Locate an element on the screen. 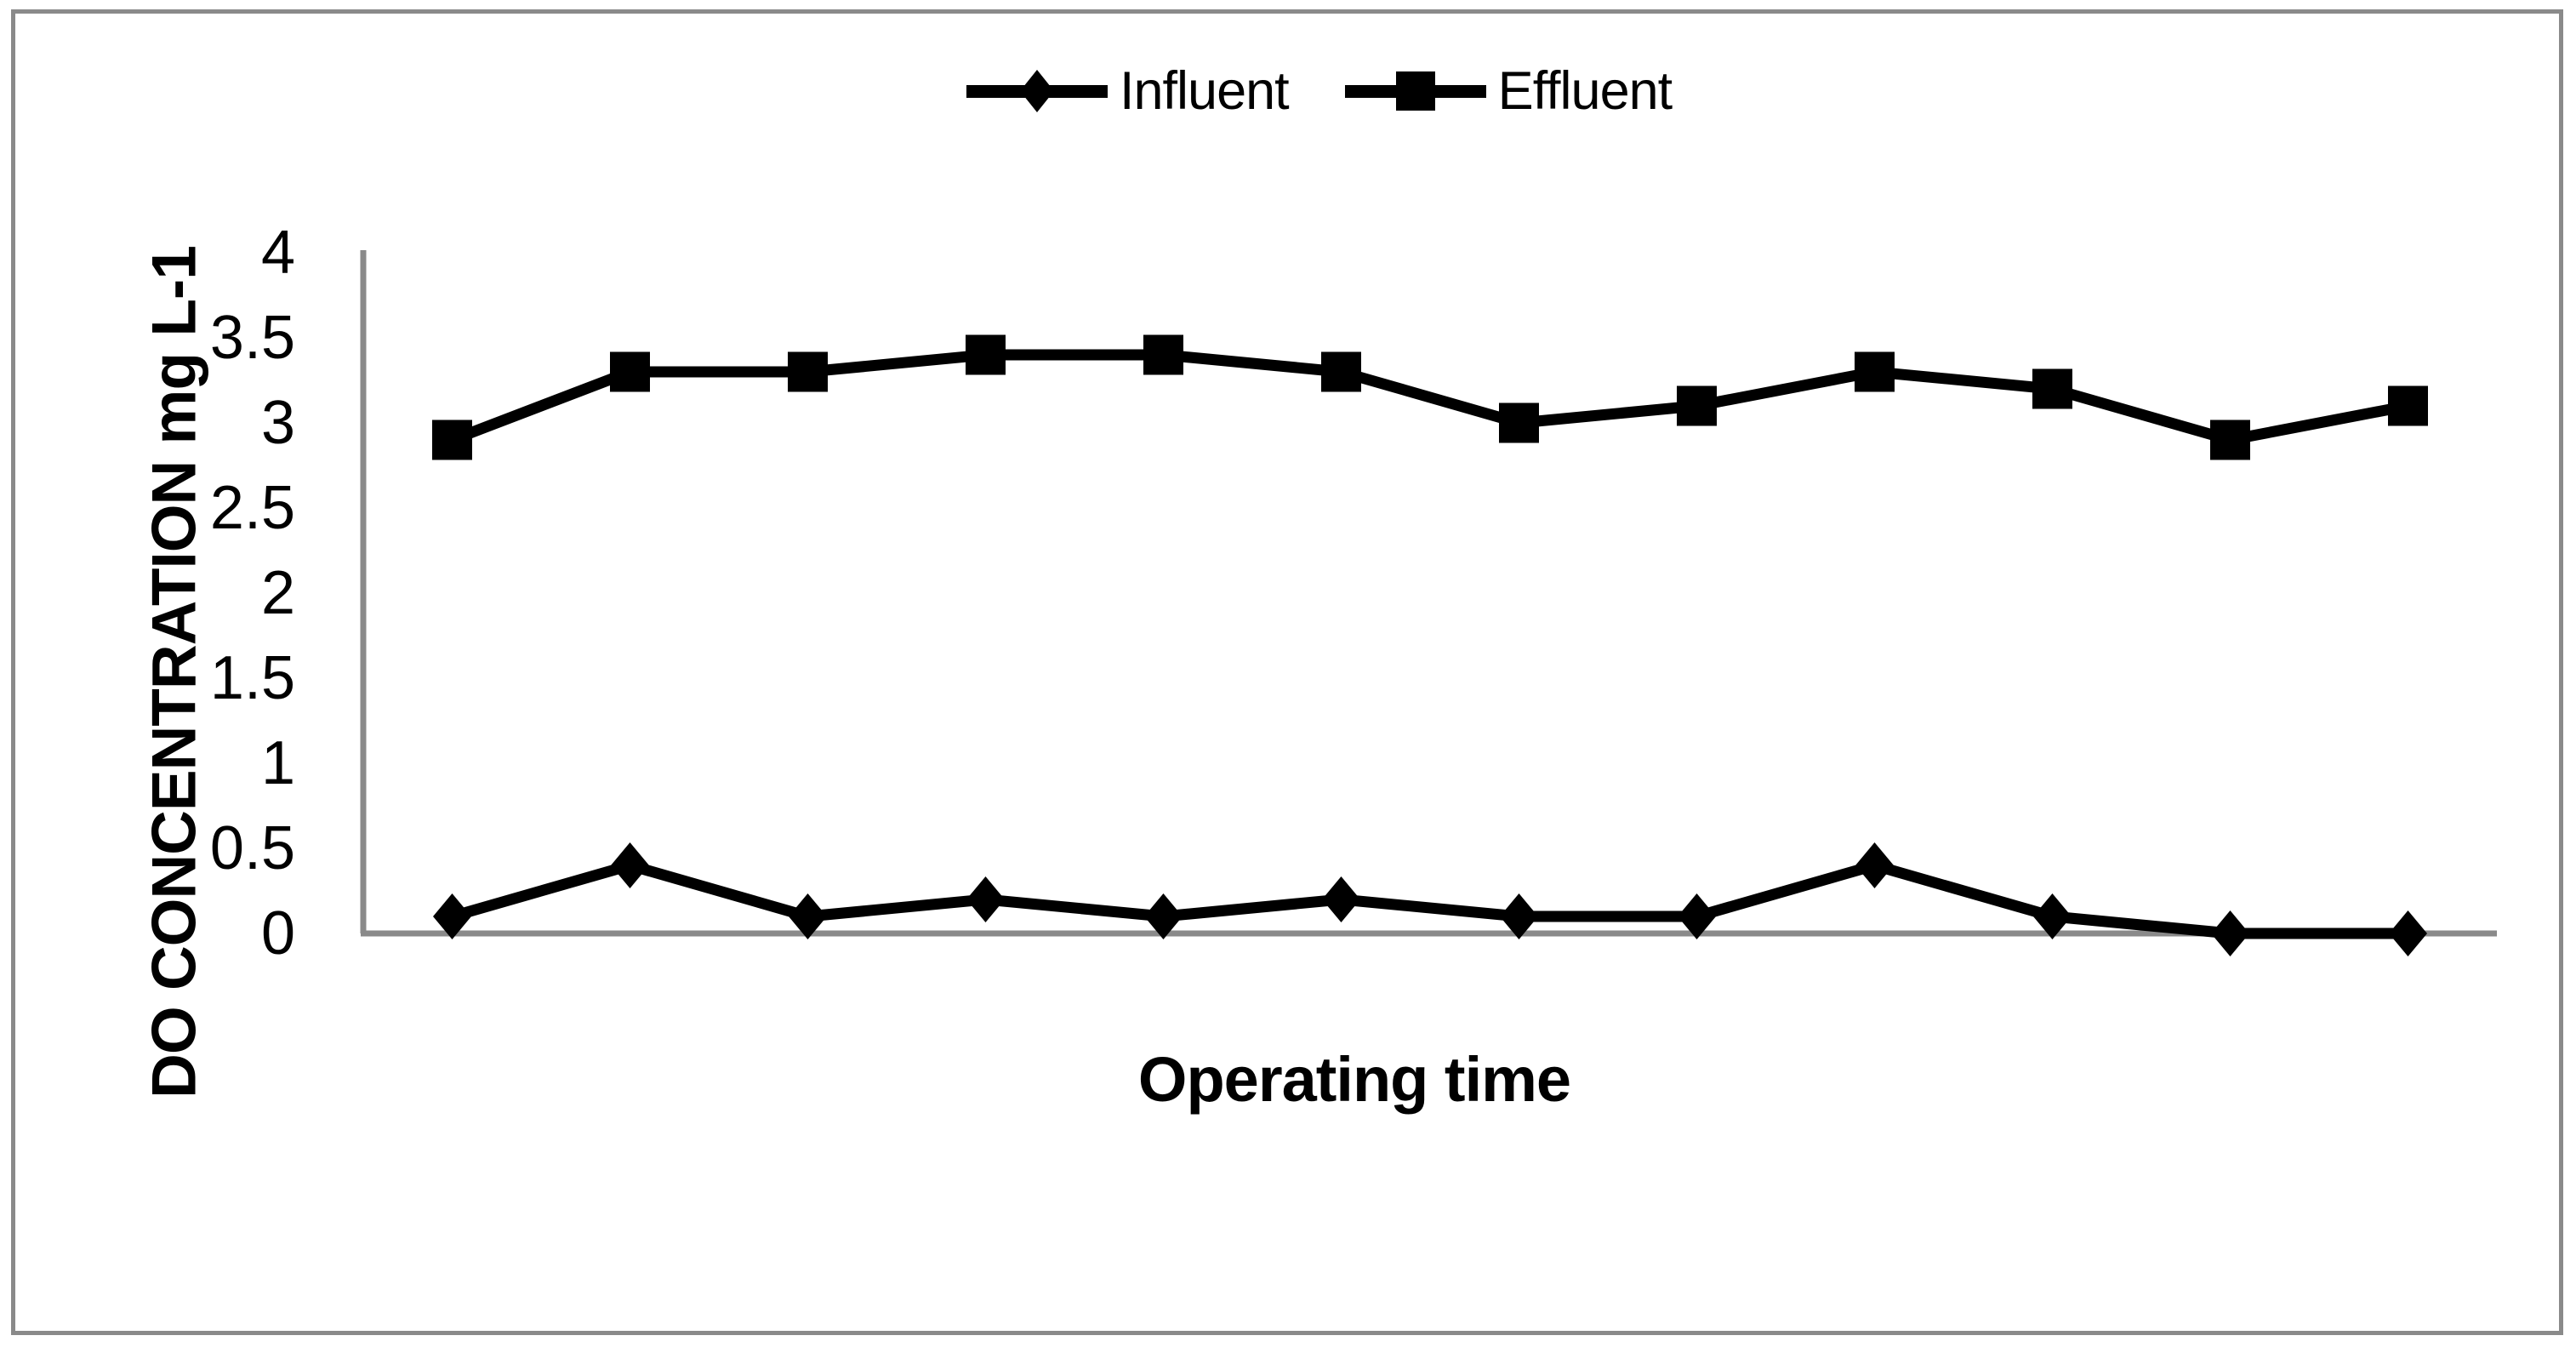 The height and width of the screenshot is (1347, 2576). legend-label-effluent: Effluent is located at coordinates (1585, 90).